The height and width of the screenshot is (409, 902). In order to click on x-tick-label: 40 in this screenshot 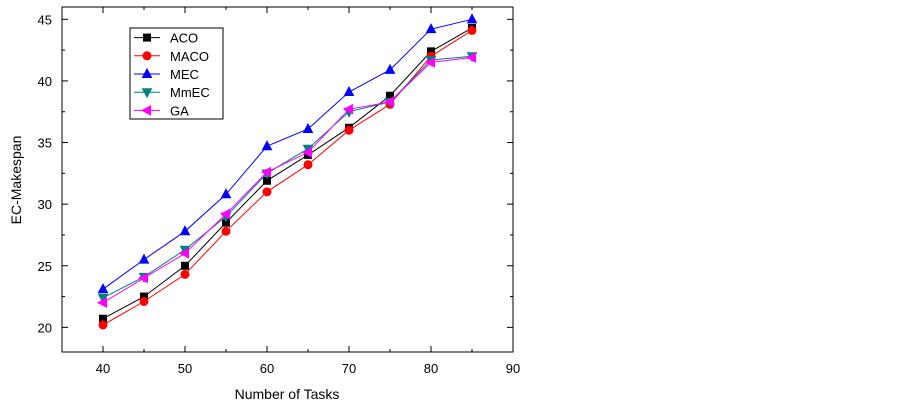, I will do `click(103, 368)`.